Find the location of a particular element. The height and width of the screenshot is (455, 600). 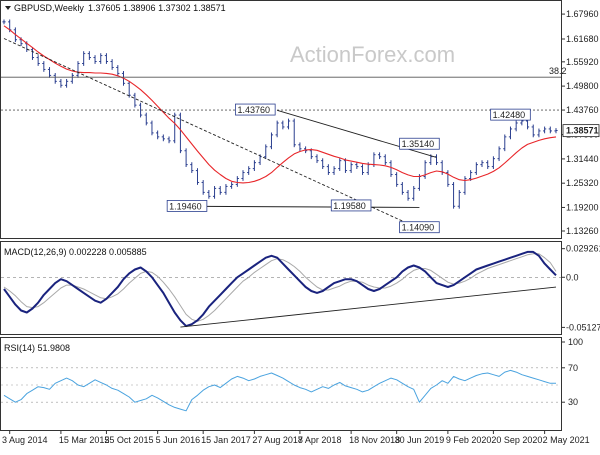

level-label: 1.43760 is located at coordinates (253, 110).